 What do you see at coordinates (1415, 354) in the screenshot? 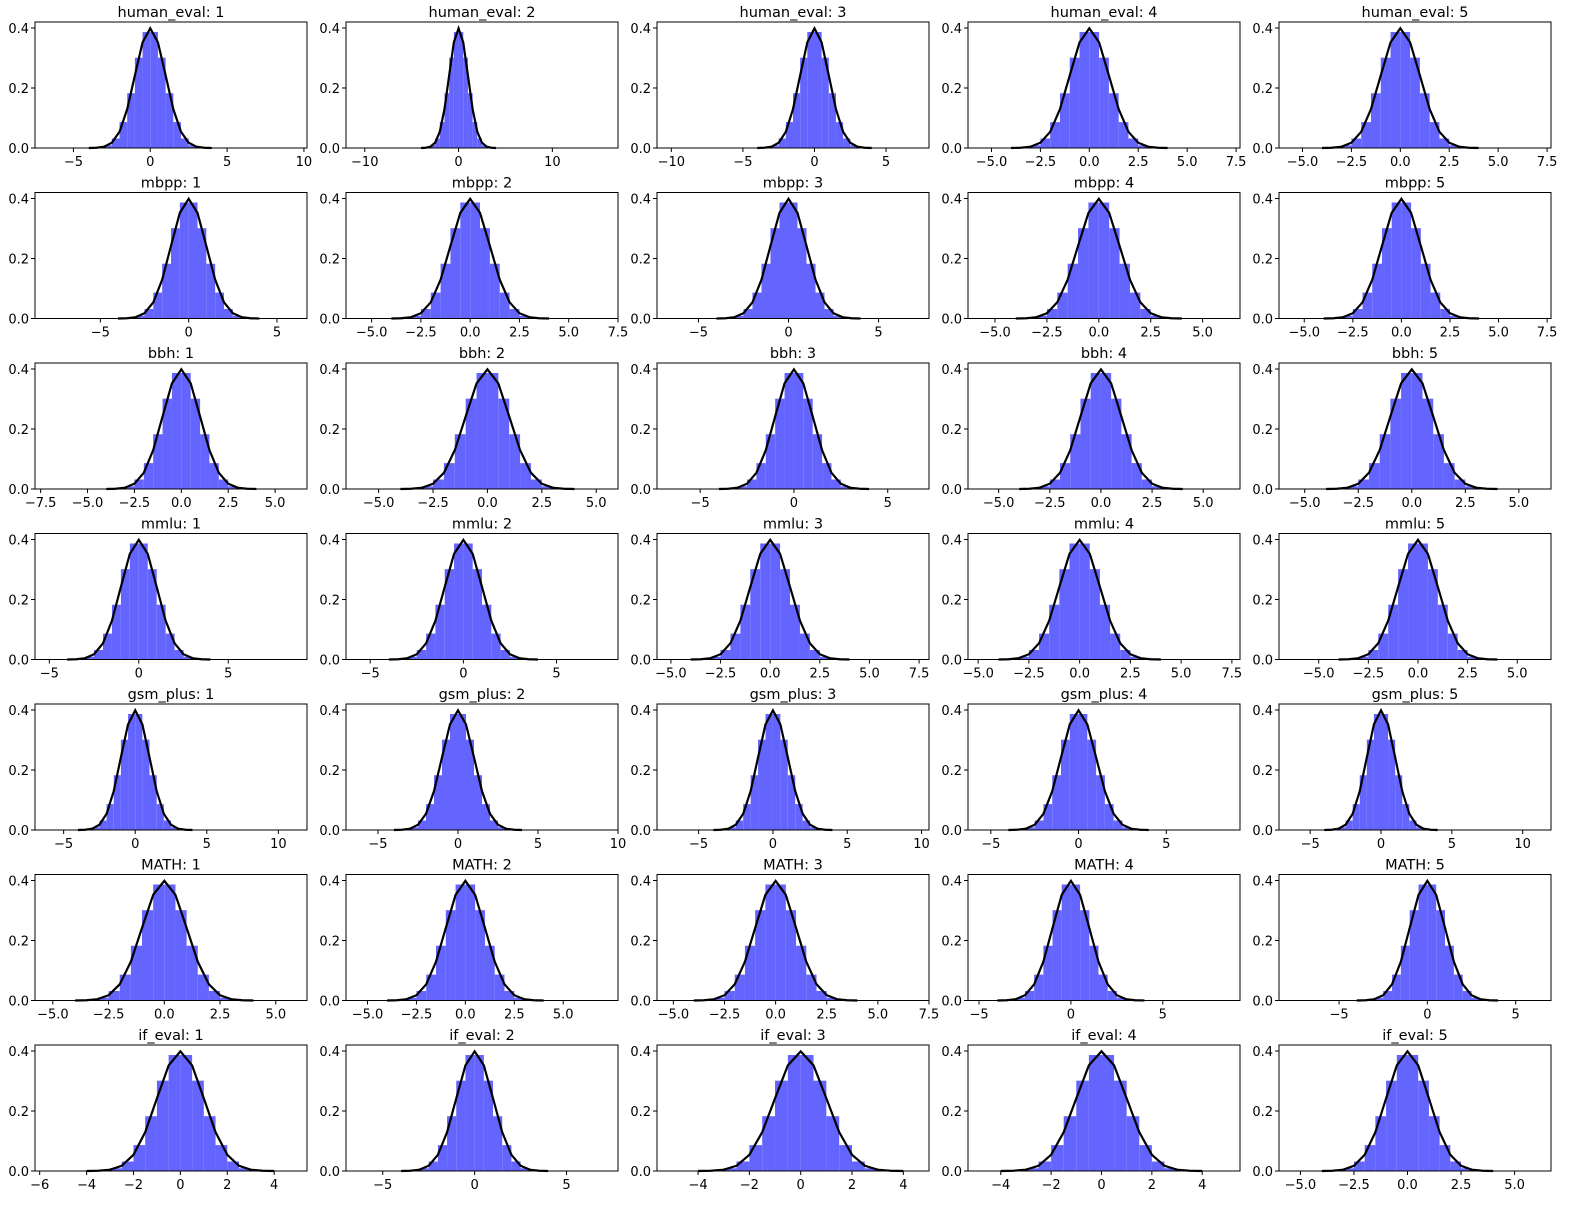
I see `subplot-title: bbh: 5` at bounding box center [1415, 354].